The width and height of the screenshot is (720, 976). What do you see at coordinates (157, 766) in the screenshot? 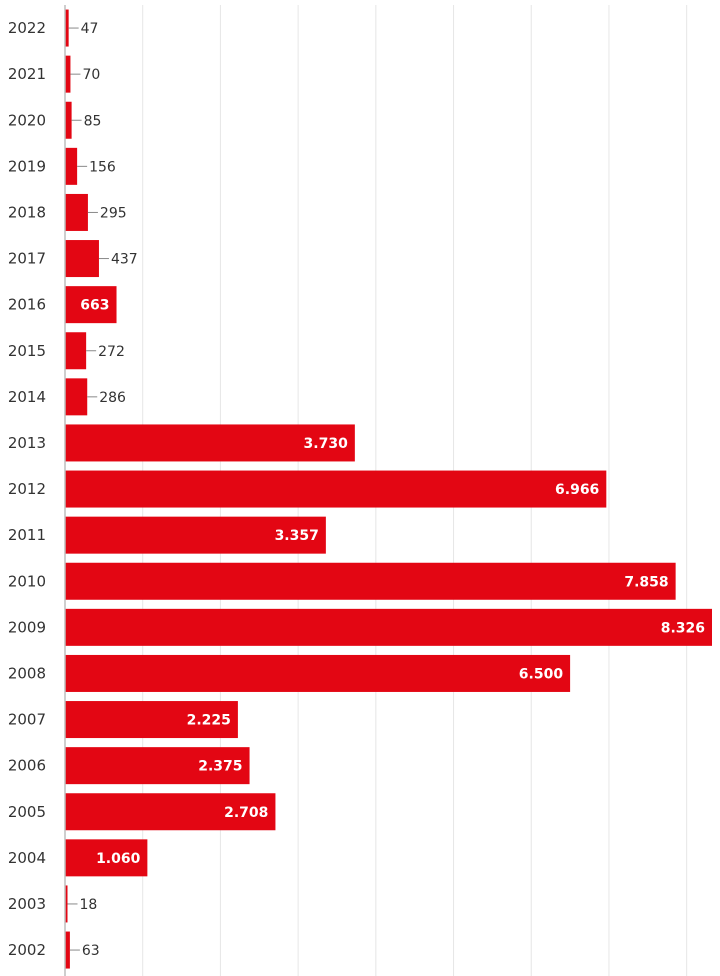
I see `bar-2006` at bounding box center [157, 766].